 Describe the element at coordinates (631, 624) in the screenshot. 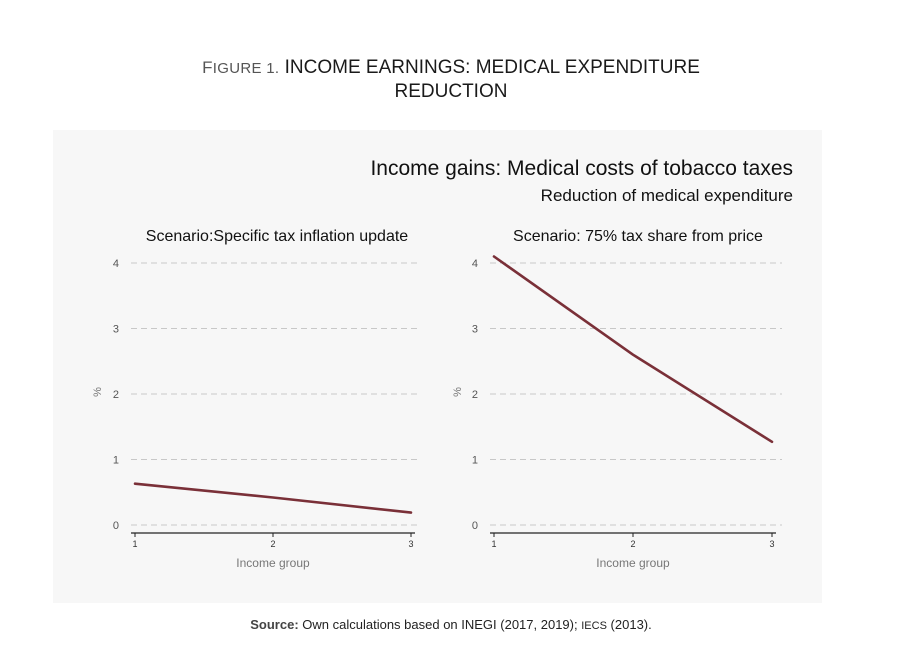

I see `source-text-after: (2013).` at that location.